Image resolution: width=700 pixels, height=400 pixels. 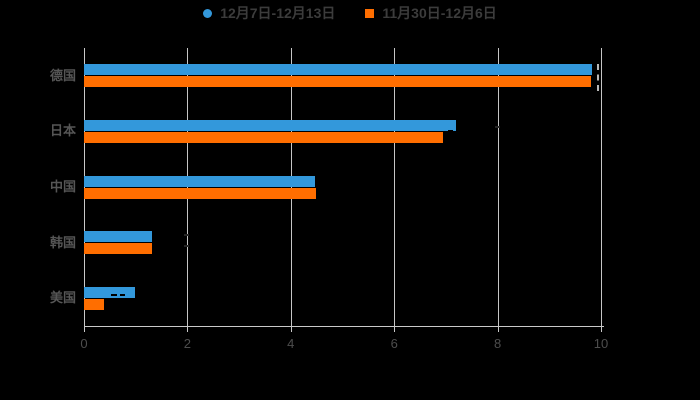 I want to click on x-tick-label-6: 6, so click(x=394, y=343).